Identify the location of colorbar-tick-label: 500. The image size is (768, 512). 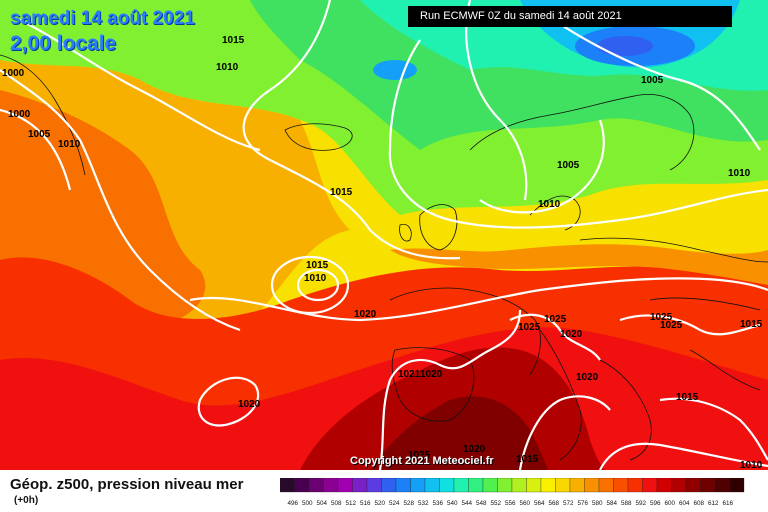
(307, 503).